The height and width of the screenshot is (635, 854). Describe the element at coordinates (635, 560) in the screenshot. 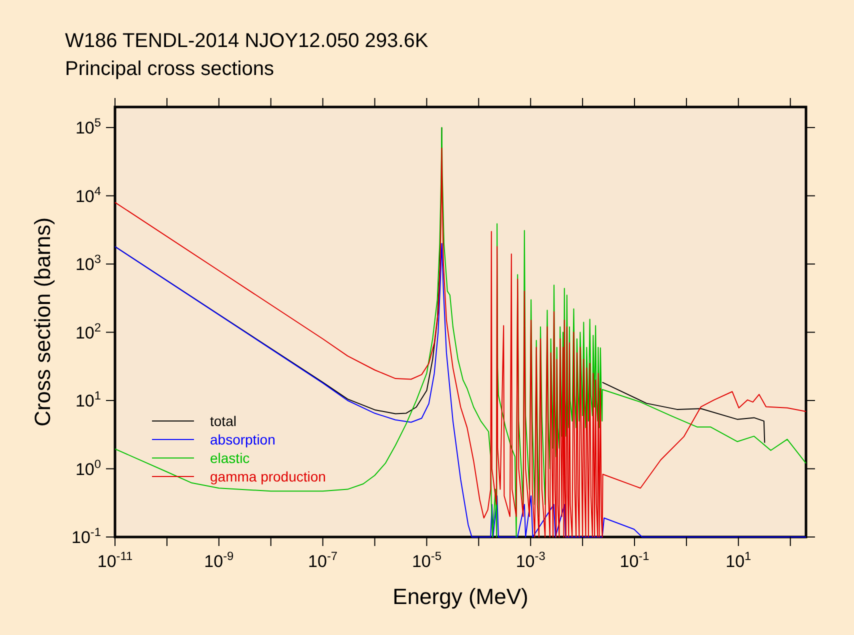

I see `x-tick-label: 10$^{-1}$` at that location.